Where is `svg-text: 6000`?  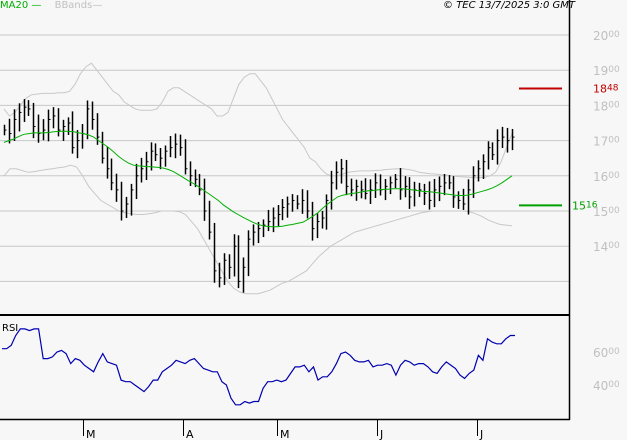 svg-text: 6000 is located at coordinates (606, 353).